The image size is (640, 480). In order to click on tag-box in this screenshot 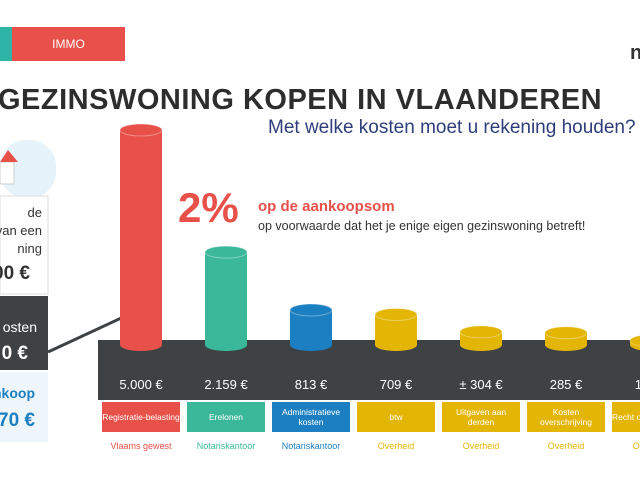, I will do `click(68, 44)`.